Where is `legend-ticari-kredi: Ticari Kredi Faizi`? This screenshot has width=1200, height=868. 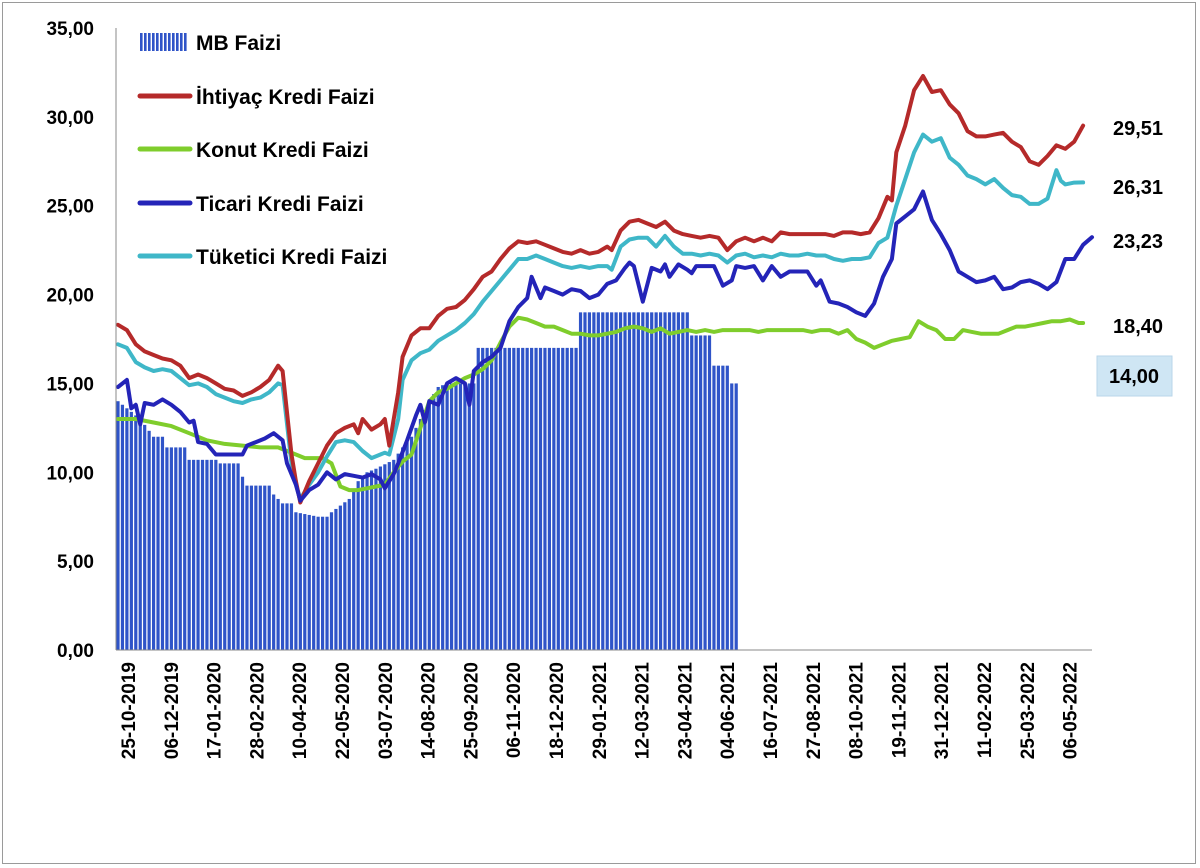 legend-ticari-kredi: Ticari Kredi Faizi is located at coordinates (250, 204).